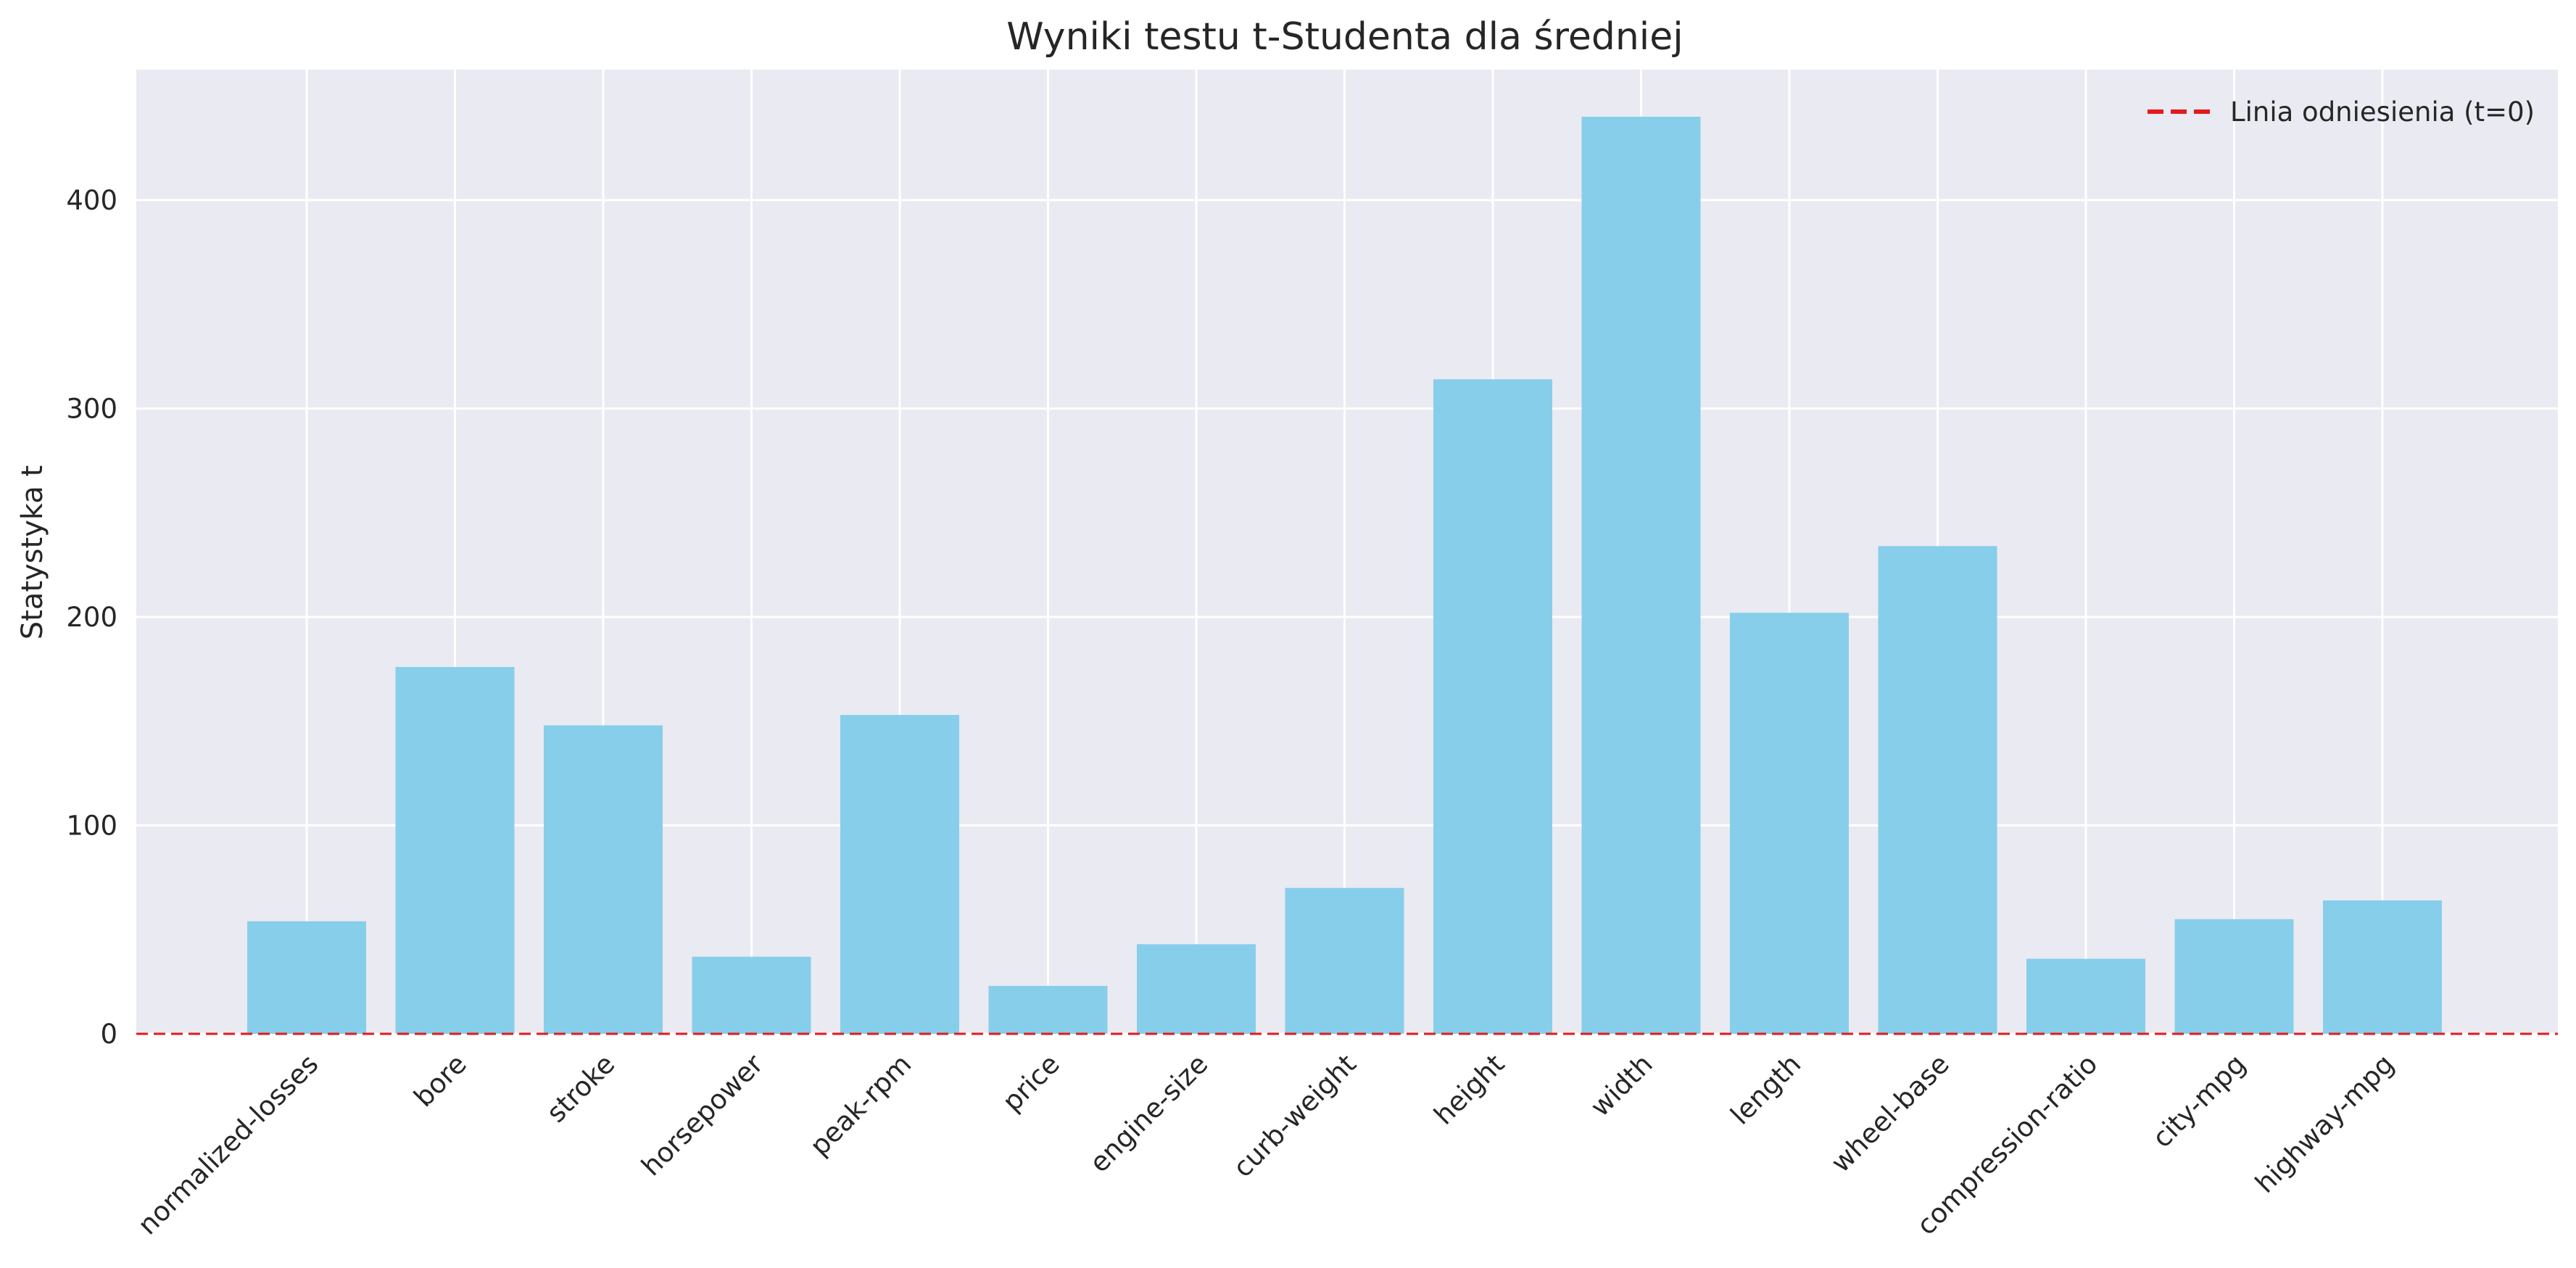  What do you see at coordinates (1196, 989) in the screenshot?
I see `bar-engine-size` at bounding box center [1196, 989].